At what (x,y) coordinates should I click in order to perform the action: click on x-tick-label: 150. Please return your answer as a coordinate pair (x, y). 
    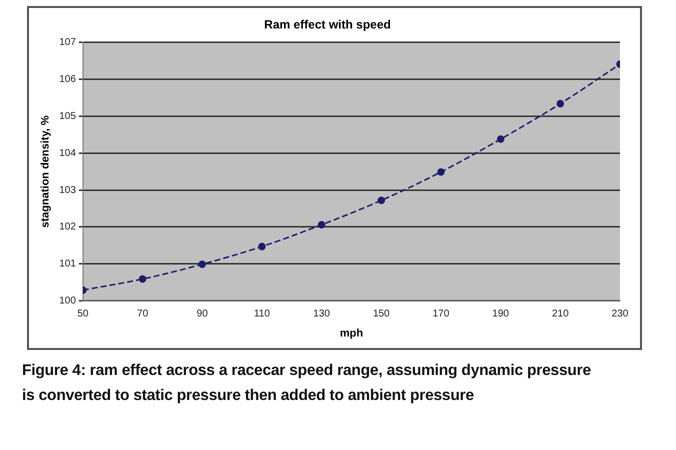
    Looking at the image, I should click on (381, 314).